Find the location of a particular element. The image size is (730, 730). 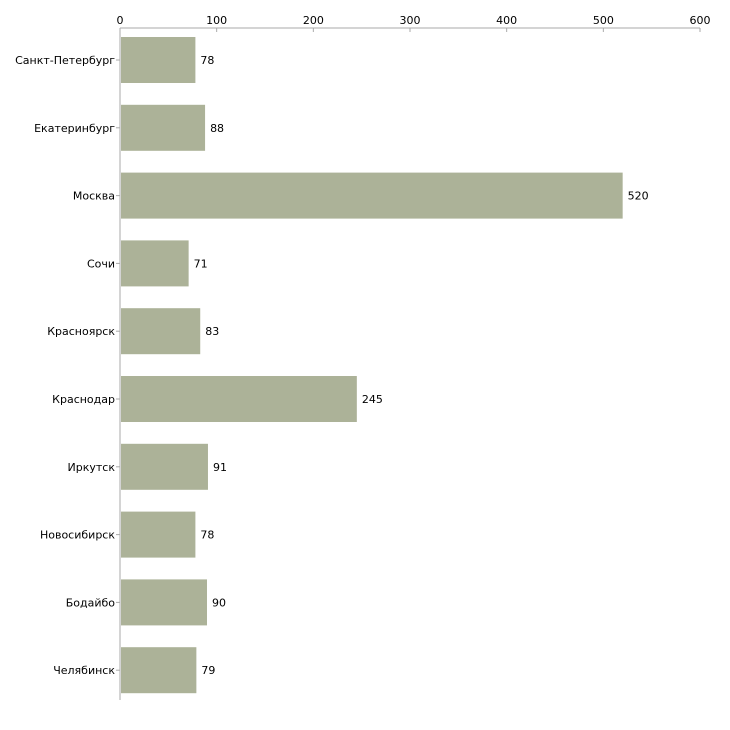

category-label: Екатеринбург is located at coordinates (74, 128).